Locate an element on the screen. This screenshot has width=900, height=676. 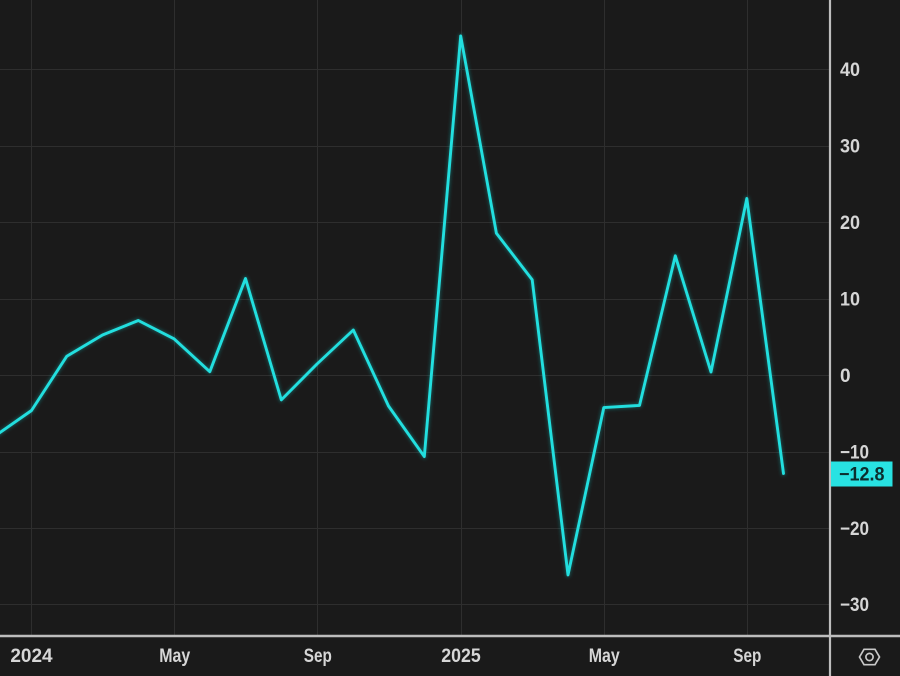
svg-text: −12.8 is located at coordinates (862, 475).